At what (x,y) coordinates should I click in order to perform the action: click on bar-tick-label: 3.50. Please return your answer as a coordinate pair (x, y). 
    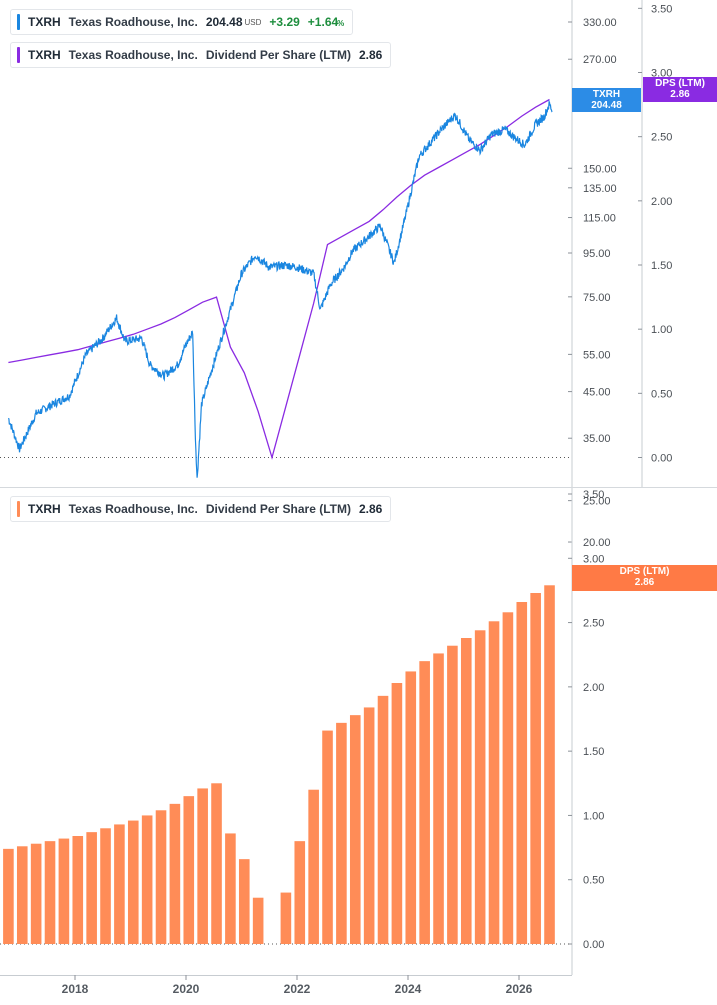
    Looking at the image, I should click on (593, 495).